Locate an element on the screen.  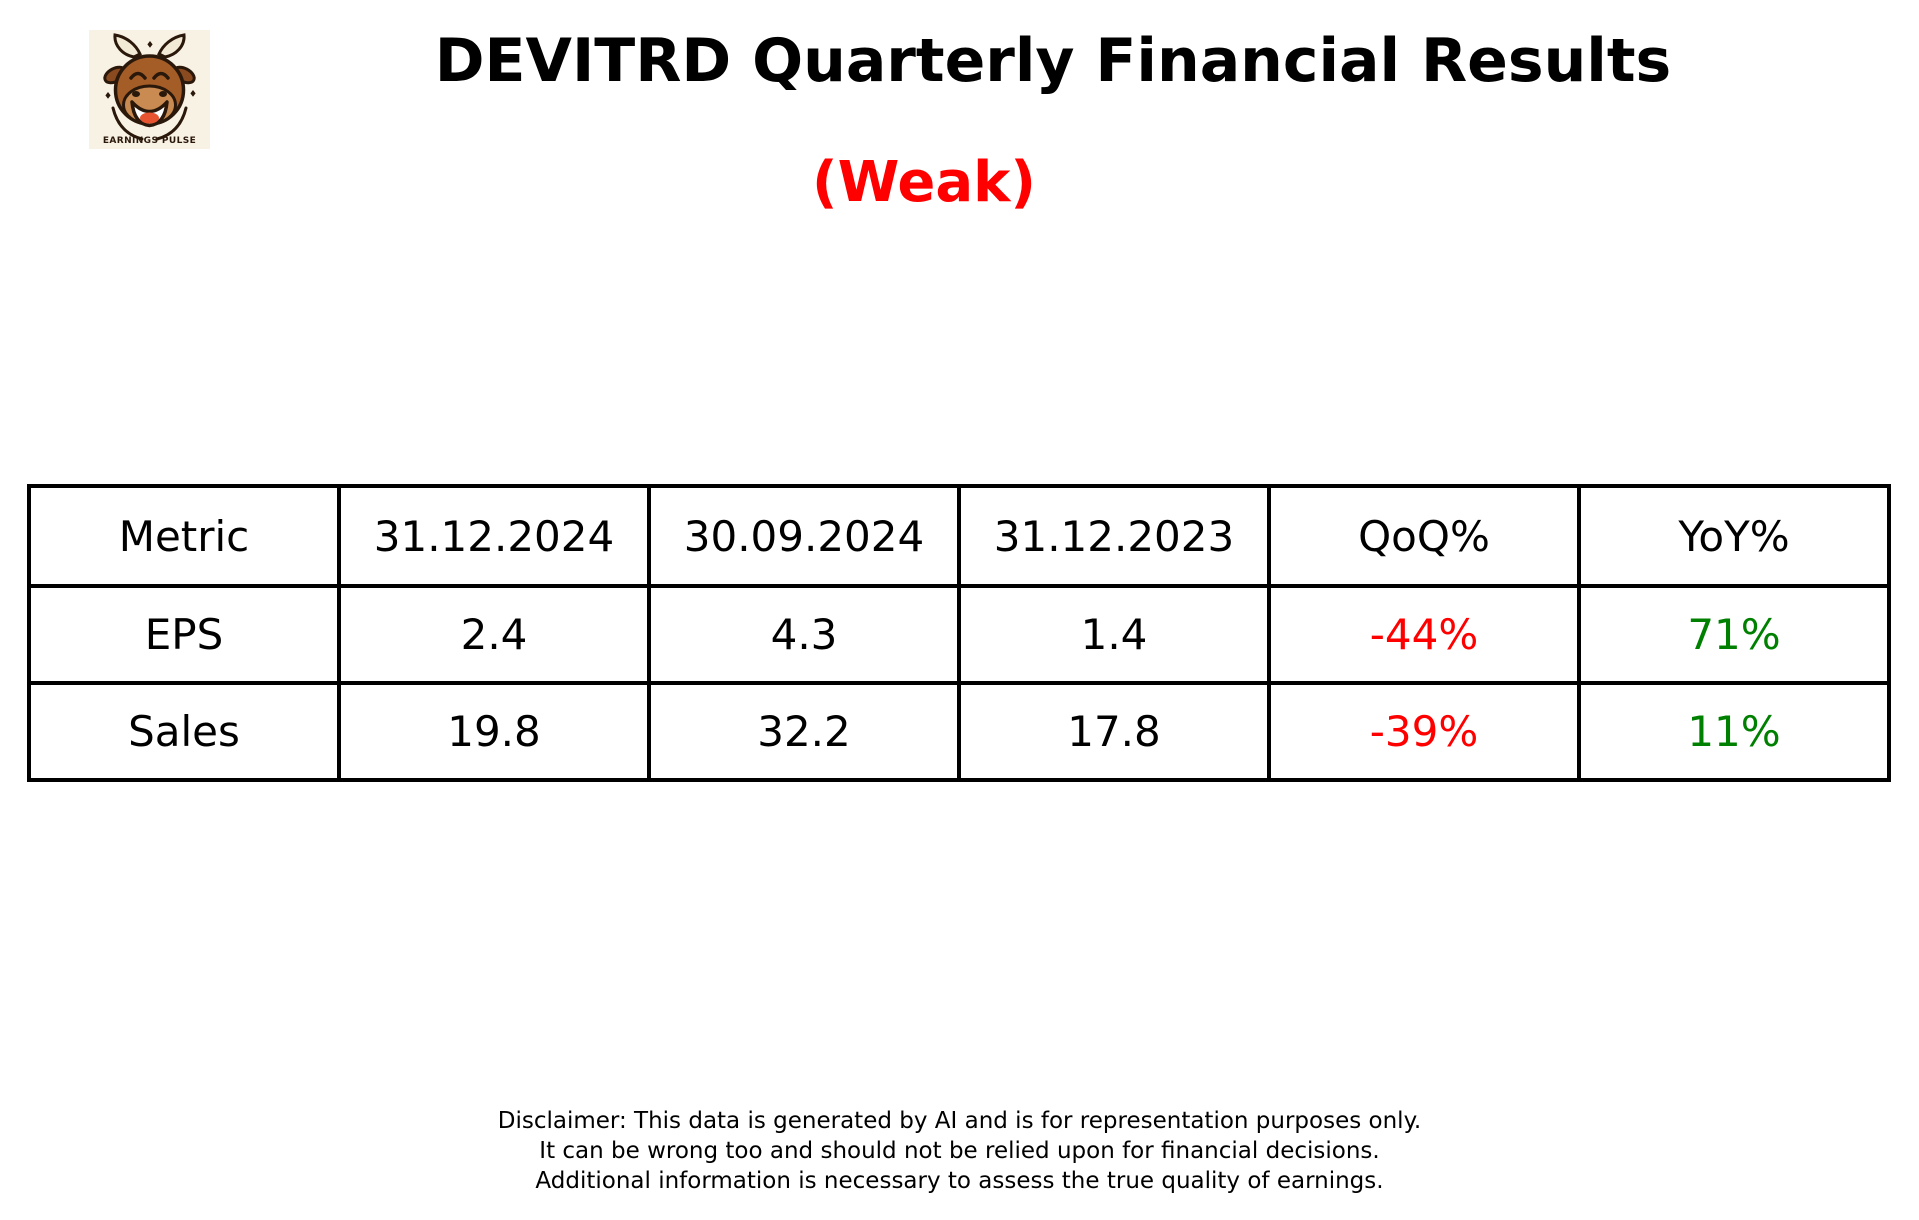
sales-qoq-change: -39% is located at coordinates (1424, 731).